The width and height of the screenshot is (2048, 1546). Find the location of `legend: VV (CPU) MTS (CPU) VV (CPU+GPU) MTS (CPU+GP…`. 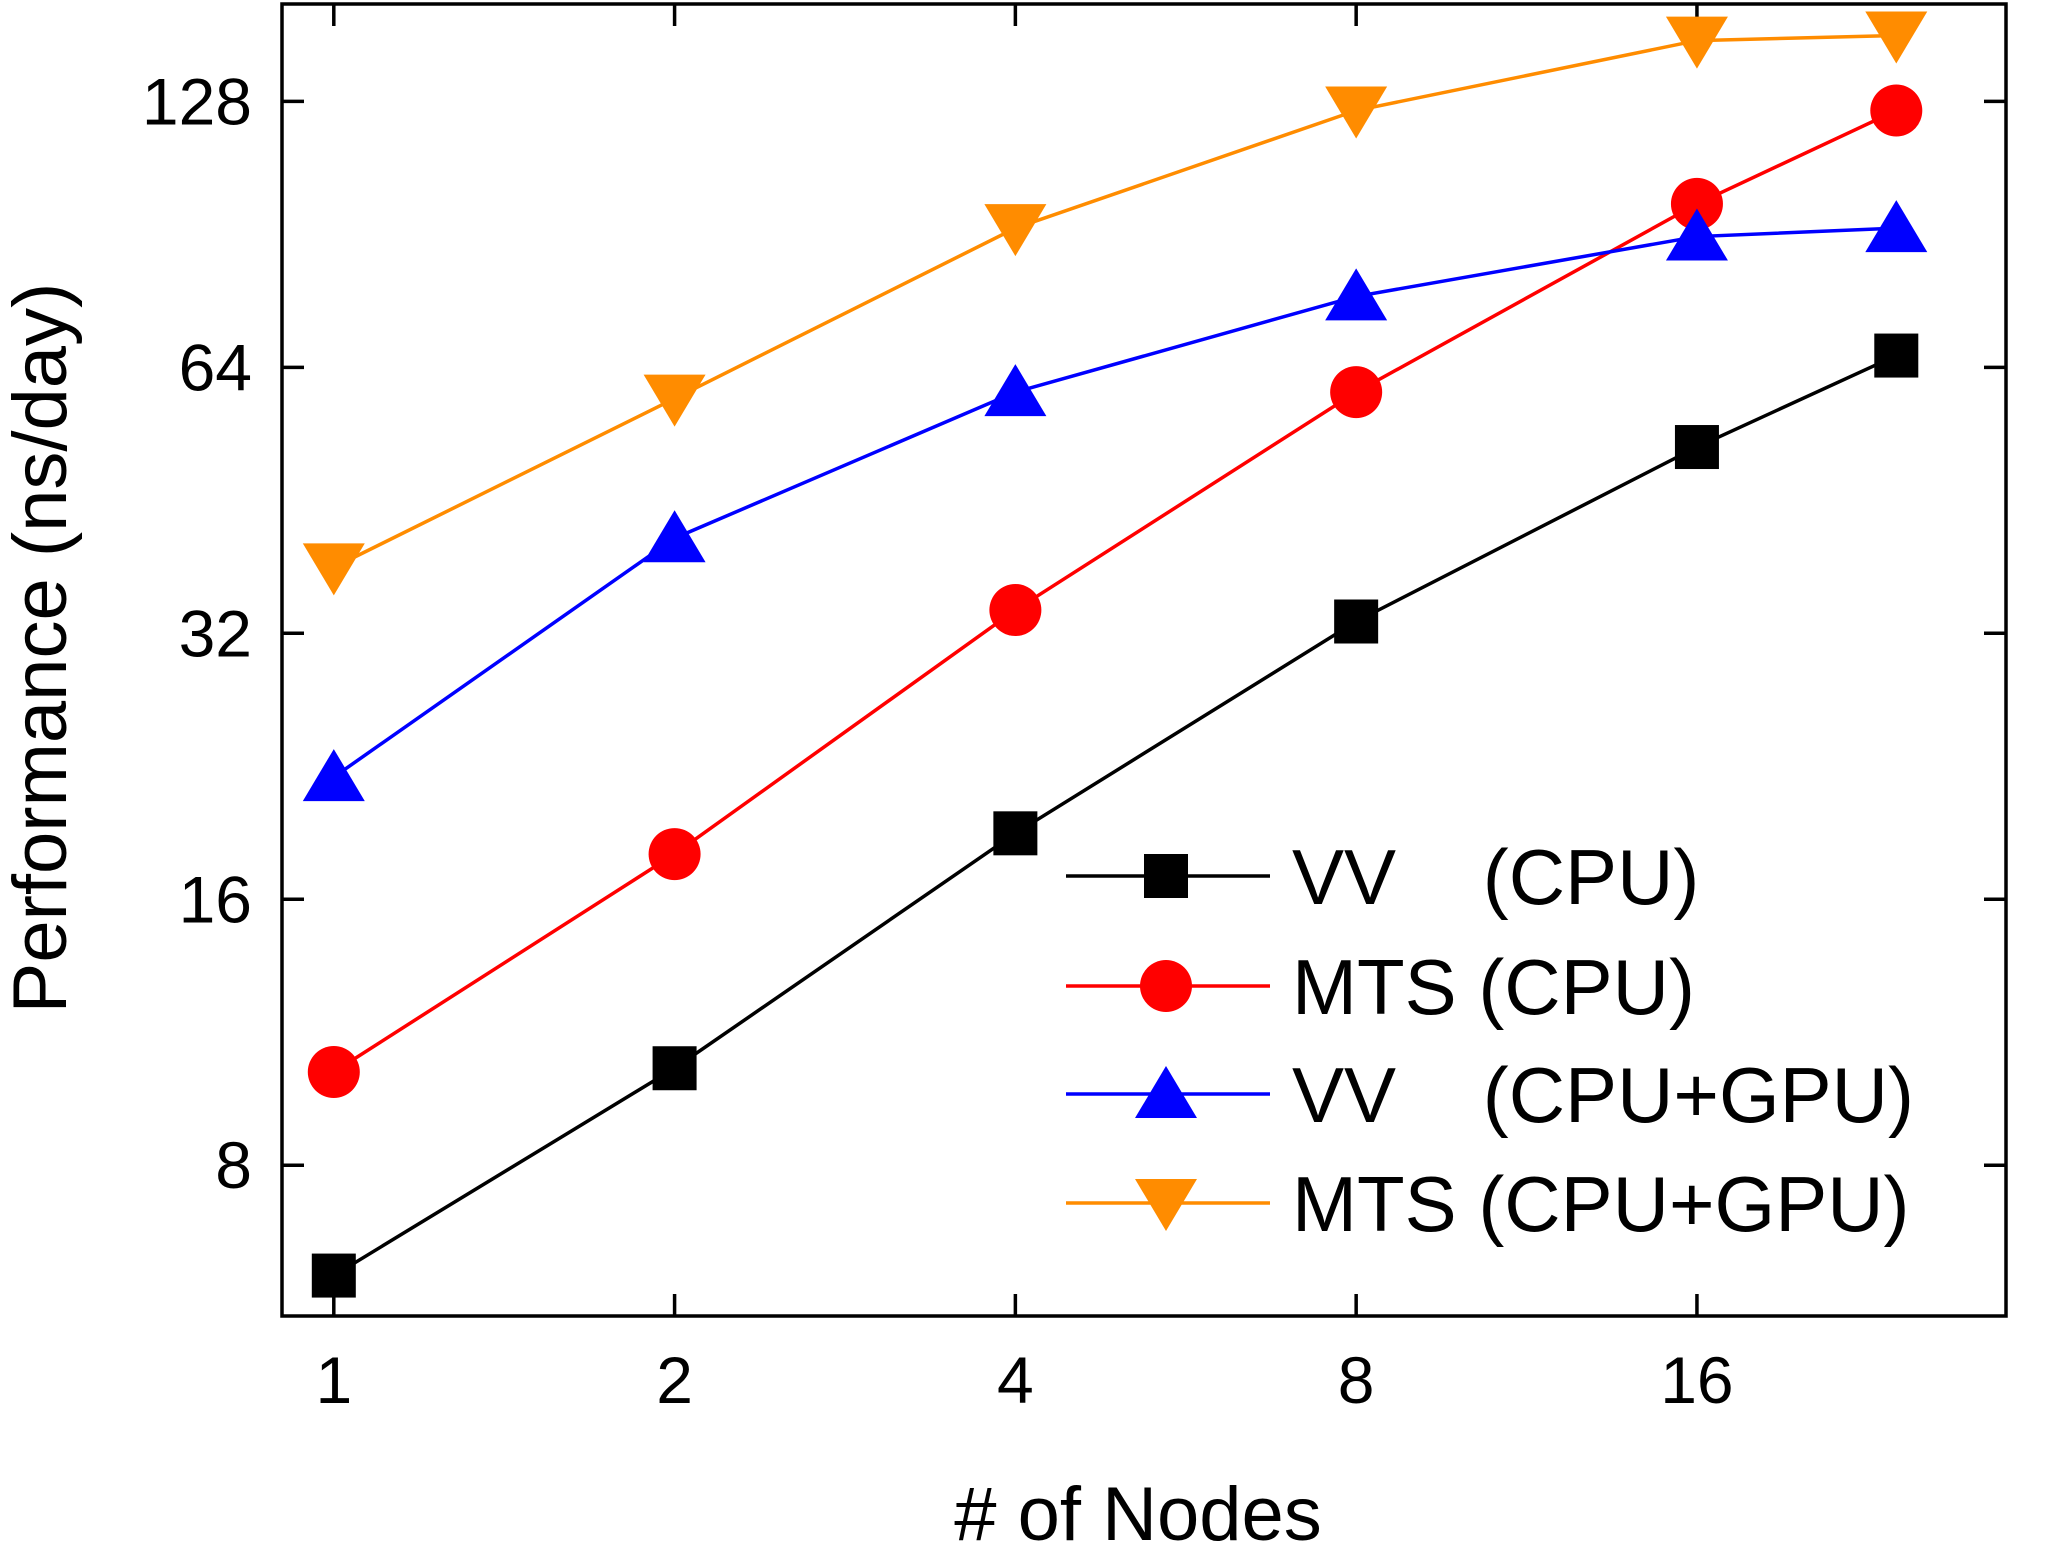

legend: VV (CPU) MTS (CPU) VV (CPU+GPU) MTS (CPU+GP… is located at coordinates (1490, 1040).